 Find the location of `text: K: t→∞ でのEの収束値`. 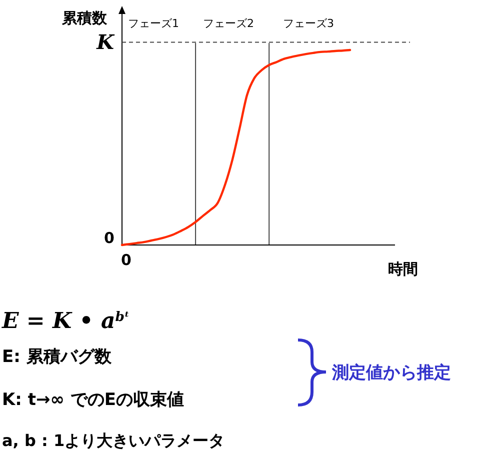

text: K: t→∞ でのEの収束値 is located at coordinates (93, 400).